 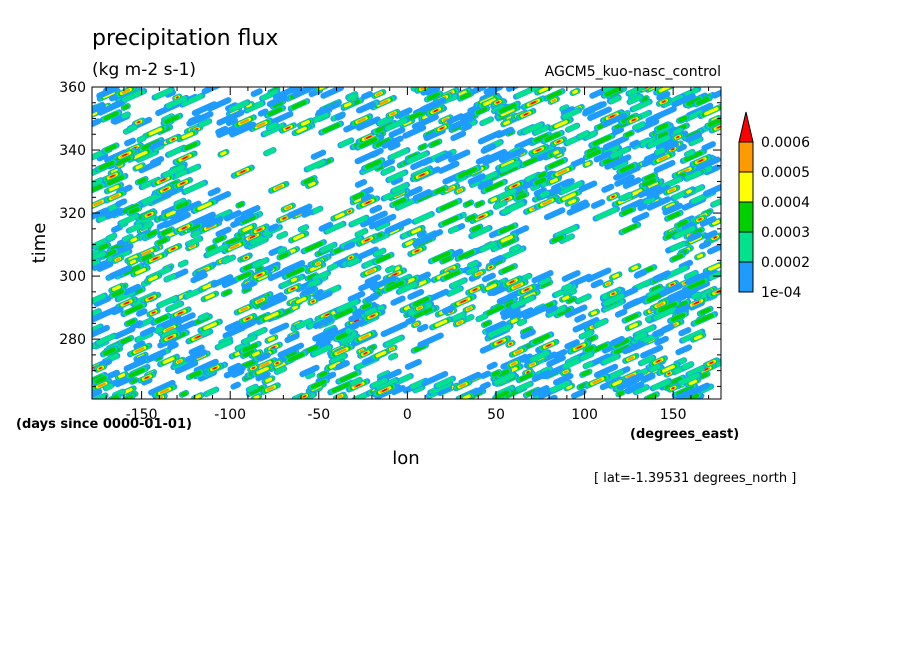 I want to click on y-tick-label: 360, so click(x=72, y=88).